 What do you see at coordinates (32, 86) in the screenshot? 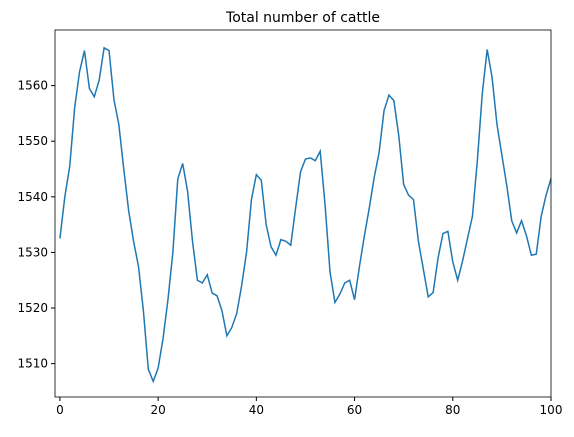
I see `y-tick-label: 1560` at bounding box center [32, 86].